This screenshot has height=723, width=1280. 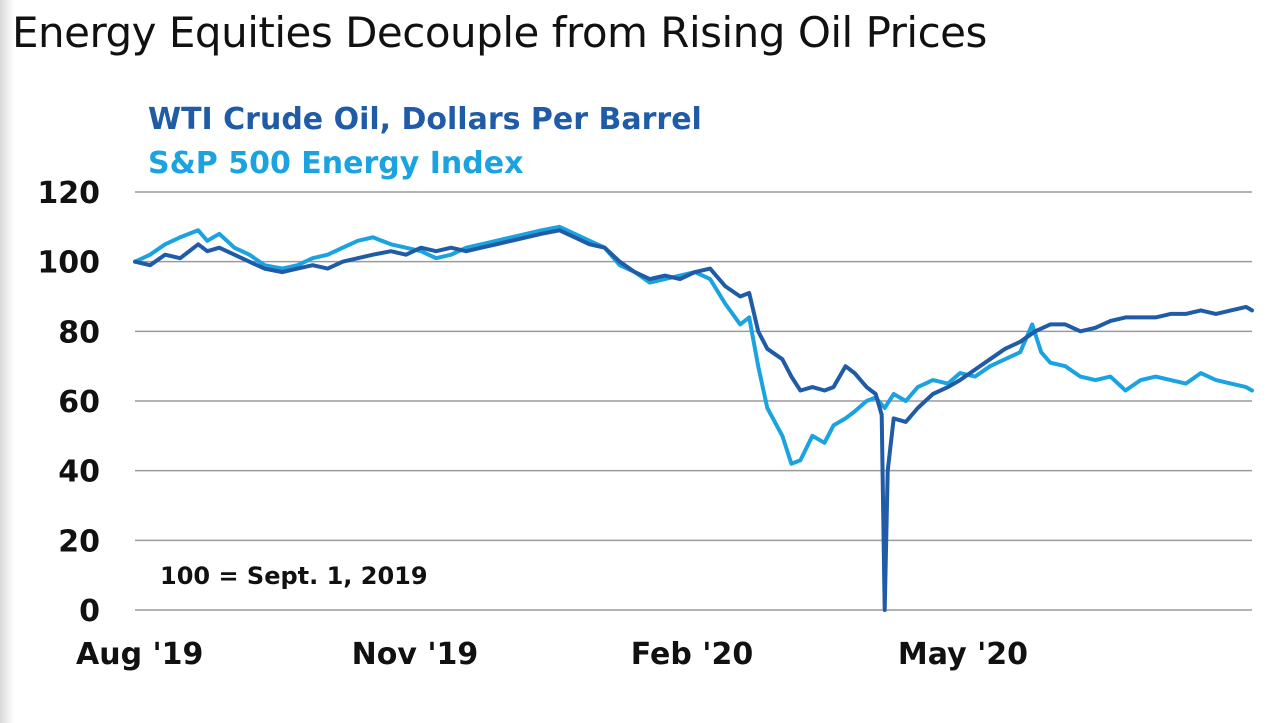 I want to click on x-axis-tick-labels: Aug '19 Nov '19 Feb '20 May '20, so click(x=552, y=654).